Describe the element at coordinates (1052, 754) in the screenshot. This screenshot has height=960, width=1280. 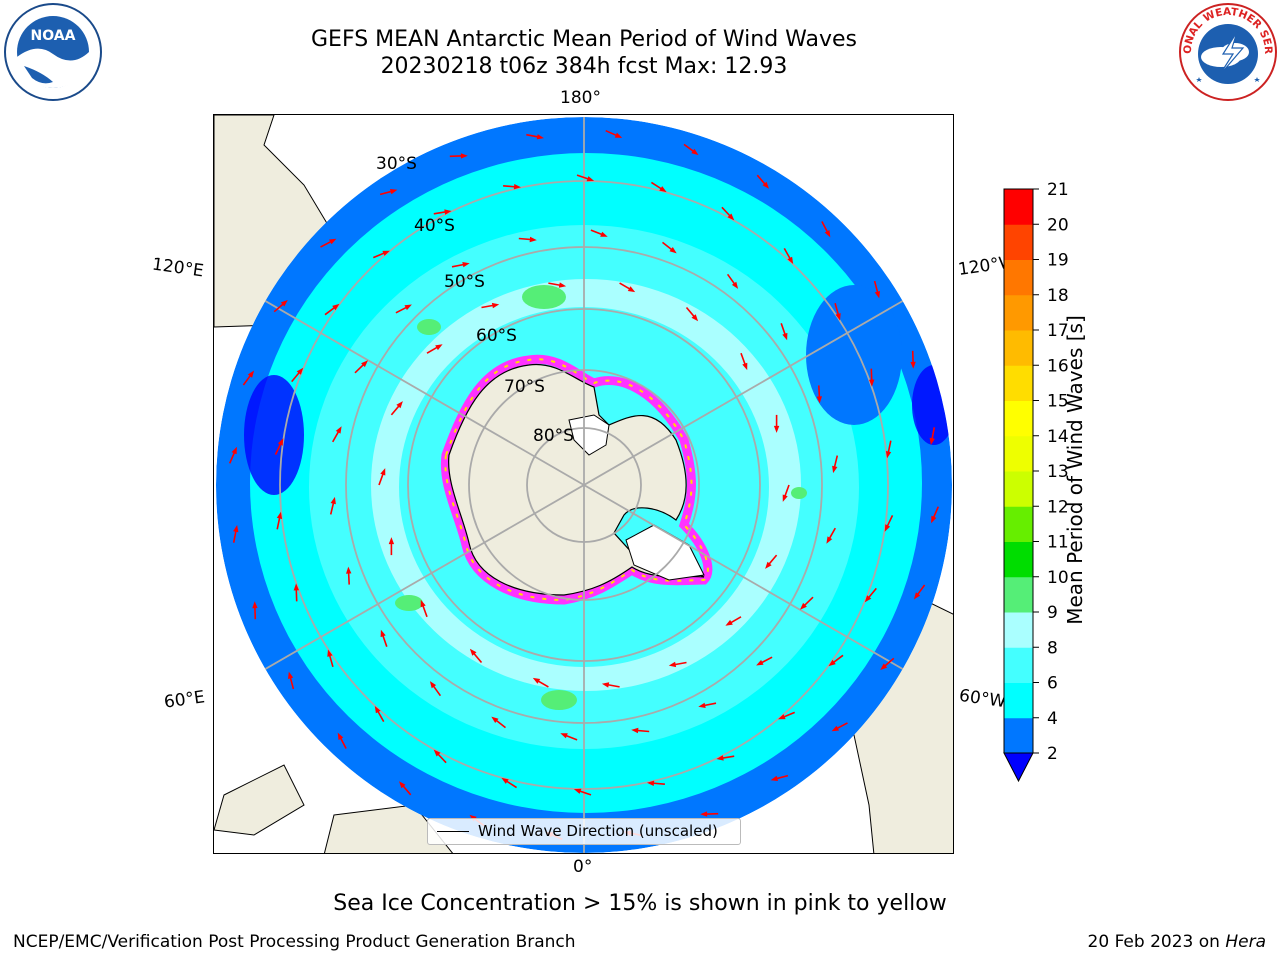
I see `colorbar-tick-label: 2` at that location.